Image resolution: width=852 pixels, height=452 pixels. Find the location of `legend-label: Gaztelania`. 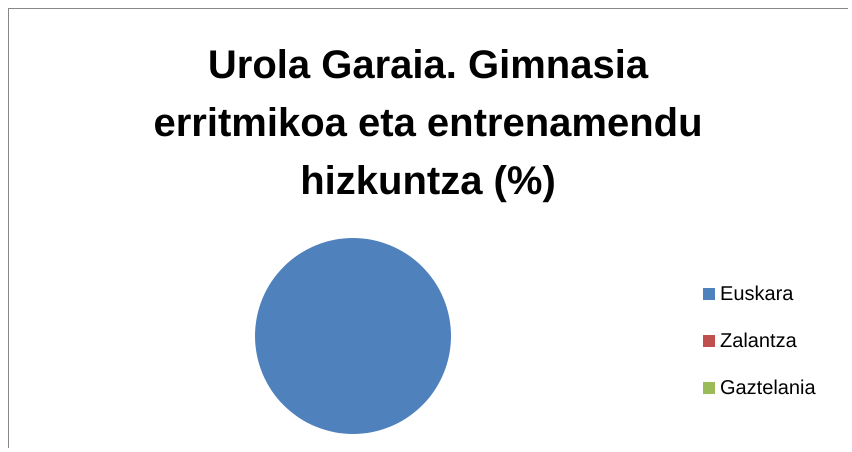

legend-label: Gaztelania is located at coordinates (768, 388).